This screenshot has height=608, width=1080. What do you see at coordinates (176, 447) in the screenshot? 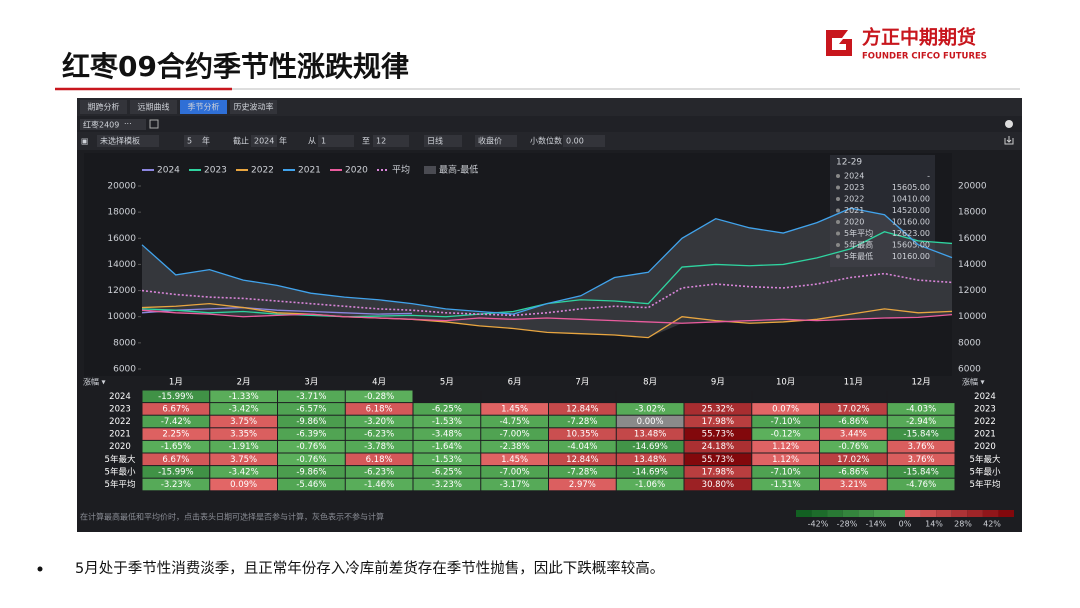
I see `cell-value: -1.65%` at bounding box center [176, 447].